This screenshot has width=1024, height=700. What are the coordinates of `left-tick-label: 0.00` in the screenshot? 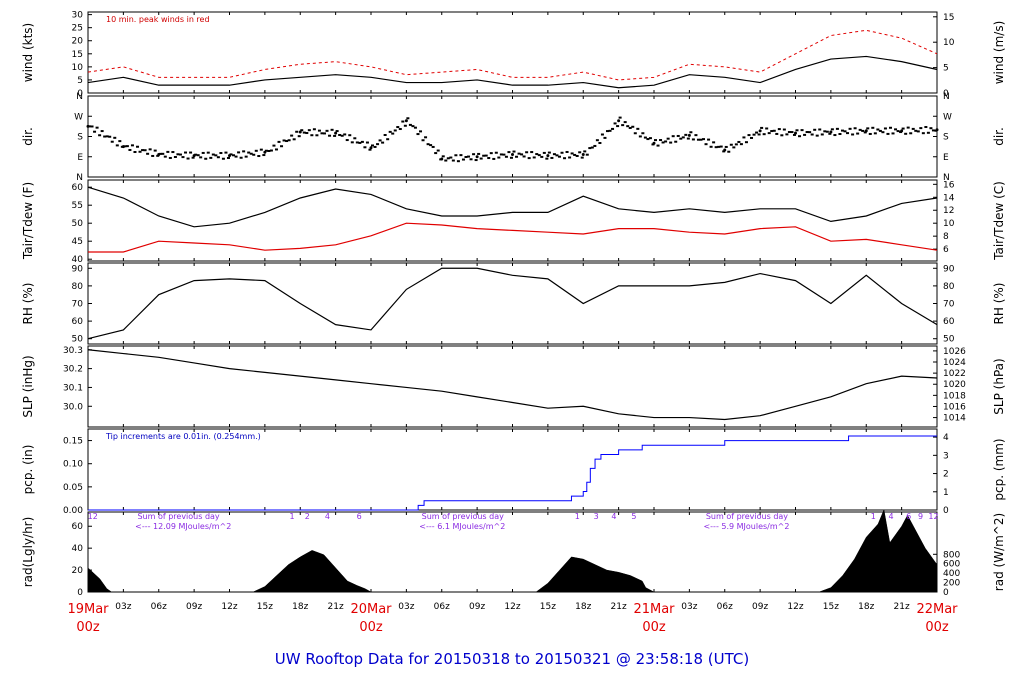 It's located at (73, 511).